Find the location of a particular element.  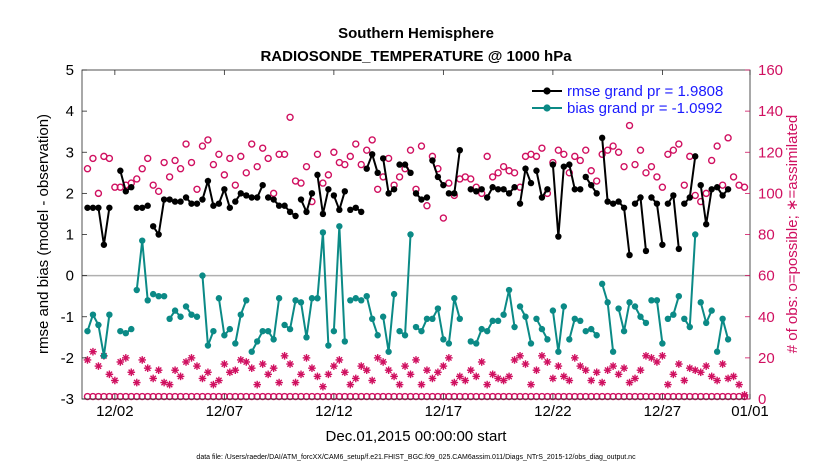

y2-tick-label: 80 is located at coordinates (766, 235).